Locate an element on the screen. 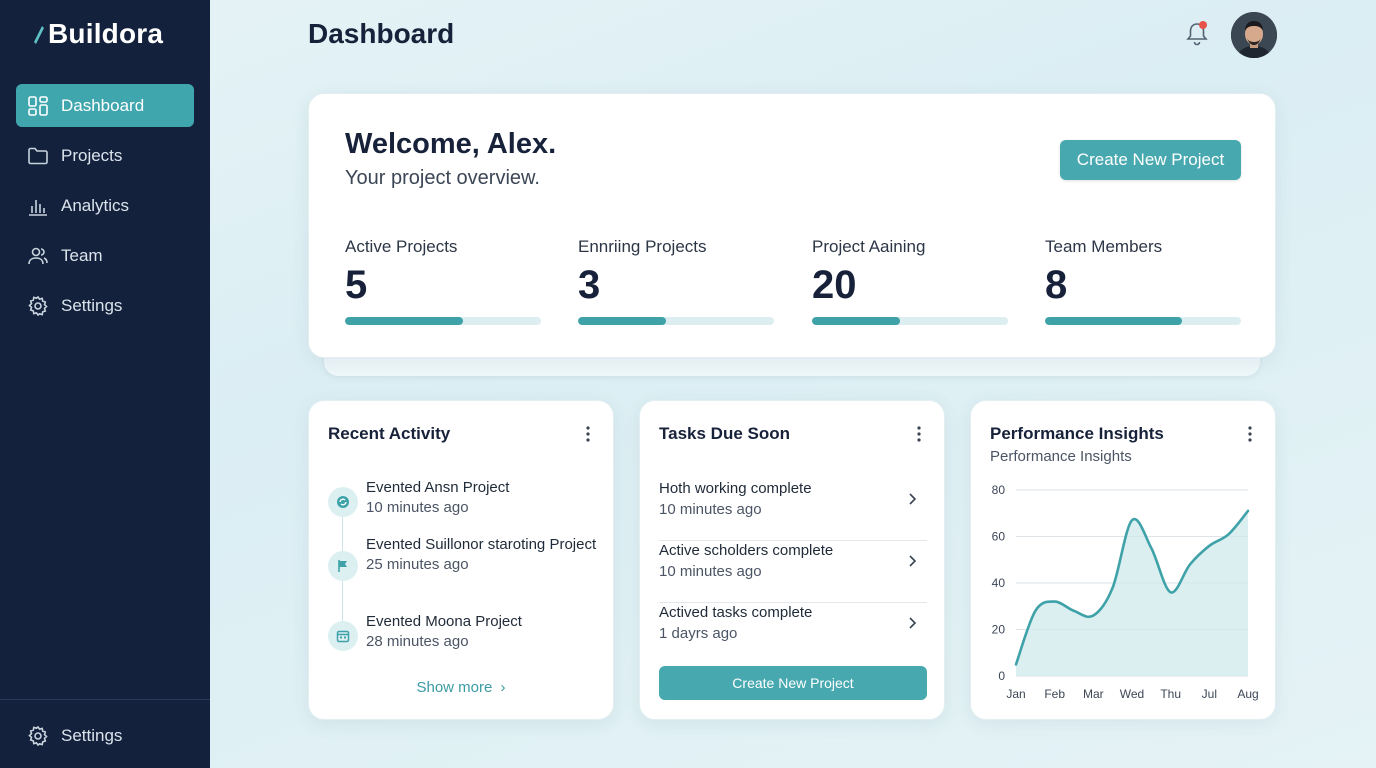  sidebar-item-label: Projects is located at coordinates (92, 155).